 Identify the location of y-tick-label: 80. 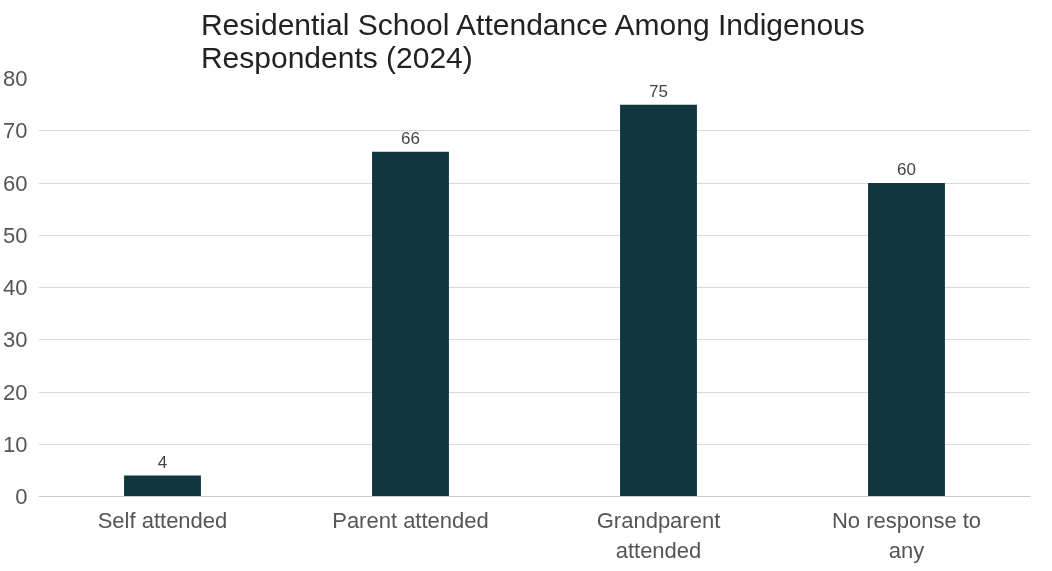
(15, 78).